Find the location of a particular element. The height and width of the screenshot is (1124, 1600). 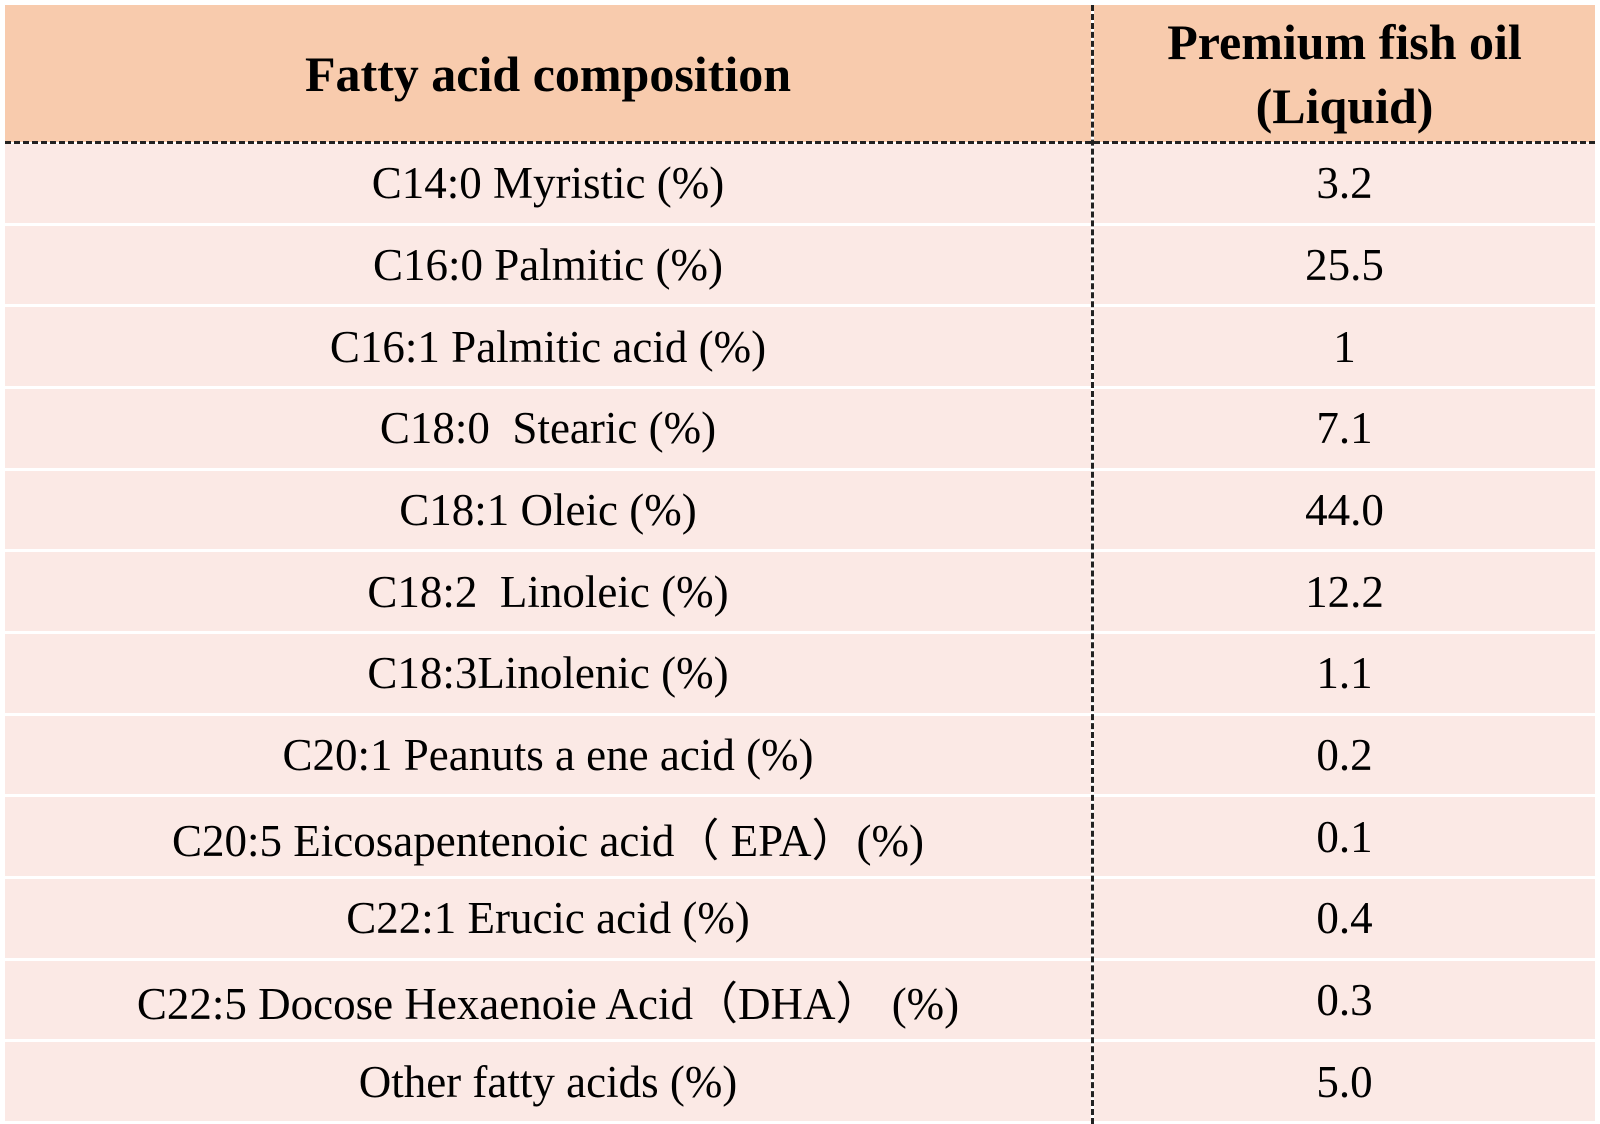

row-label: C16:1 Palmitic acid (%) is located at coordinates (548, 346).